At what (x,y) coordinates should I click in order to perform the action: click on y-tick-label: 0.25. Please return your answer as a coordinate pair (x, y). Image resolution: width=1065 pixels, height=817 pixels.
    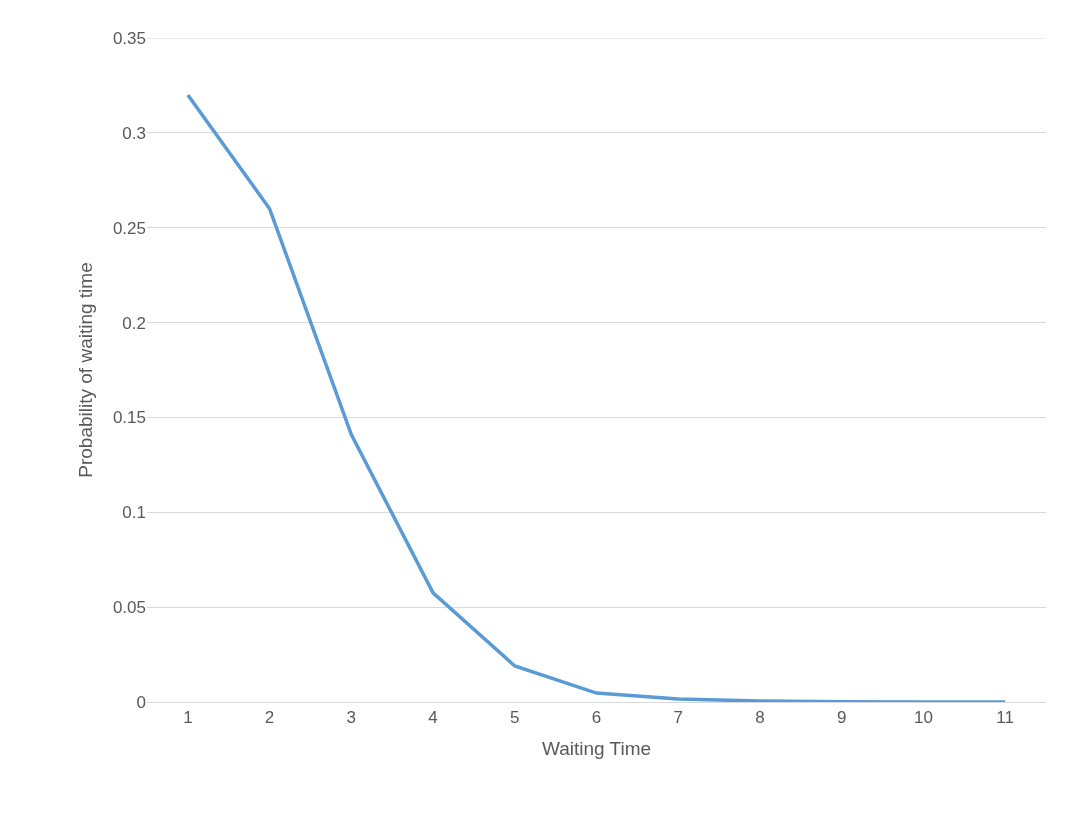
    Looking at the image, I should click on (129, 228).